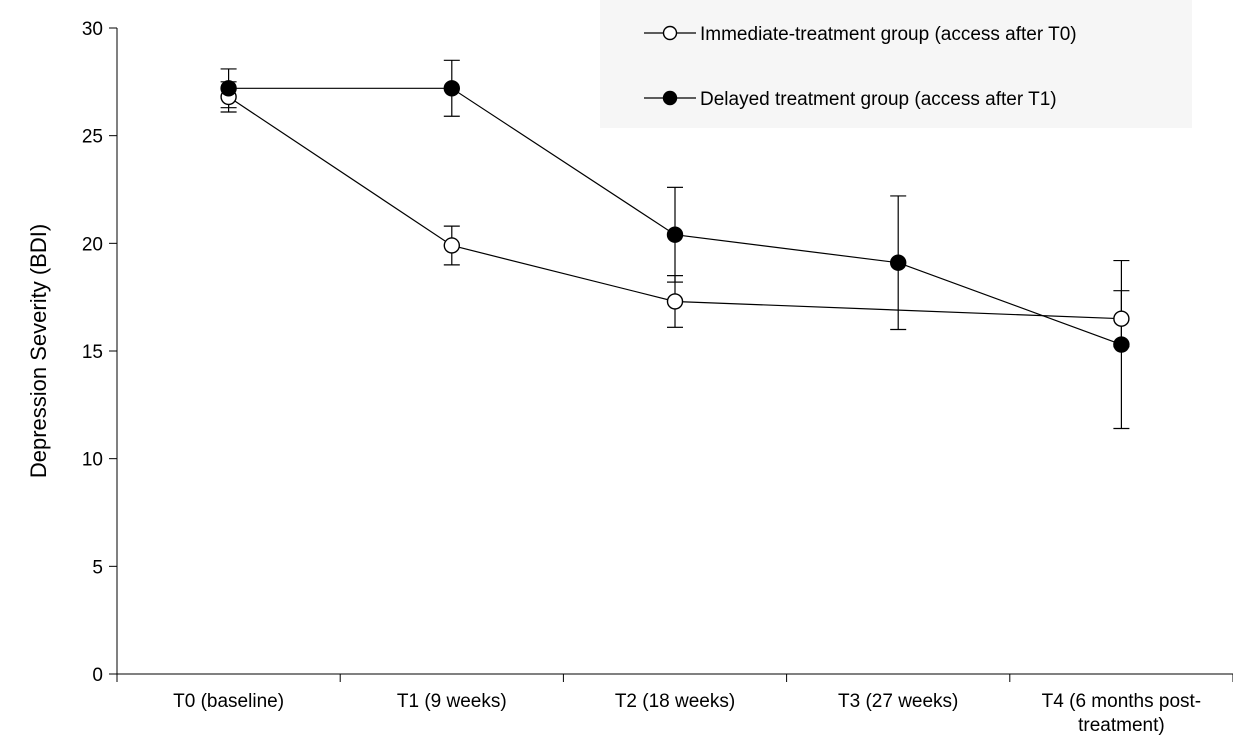  What do you see at coordinates (92, 137) in the screenshot?
I see `y-tick-label: 25` at bounding box center [92, 137].